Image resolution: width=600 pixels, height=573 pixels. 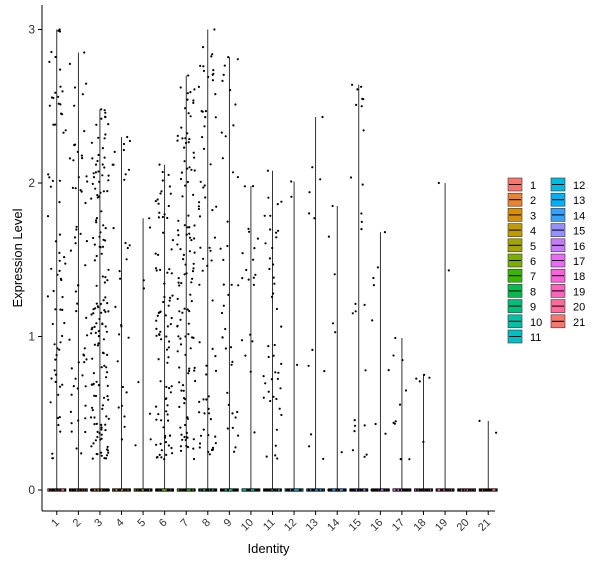 I want to click on legend-label-10: 10, so click(x=536, y=323).